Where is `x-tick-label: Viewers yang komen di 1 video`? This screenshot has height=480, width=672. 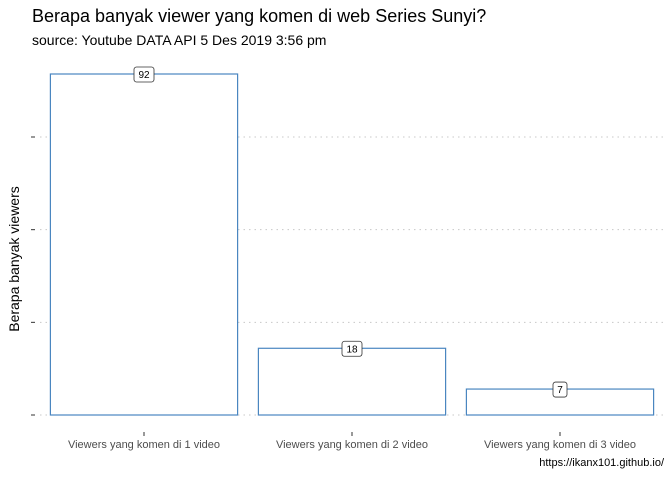
x-tick-label: Viewers yang komen di 1 video is located at coordinates (144, 445).